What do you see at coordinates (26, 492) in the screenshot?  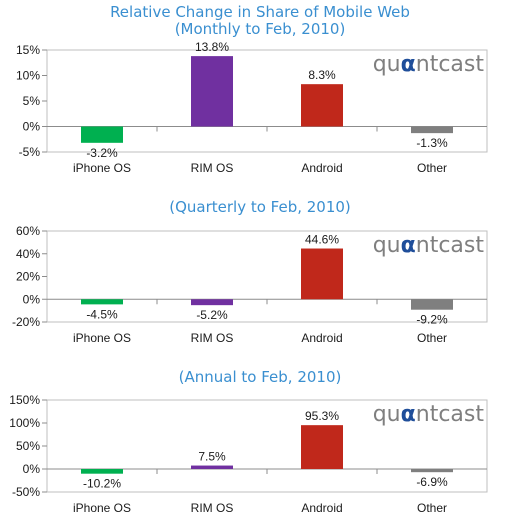 I see `y-tick-label: -50%` at bounding box center [26, 492].